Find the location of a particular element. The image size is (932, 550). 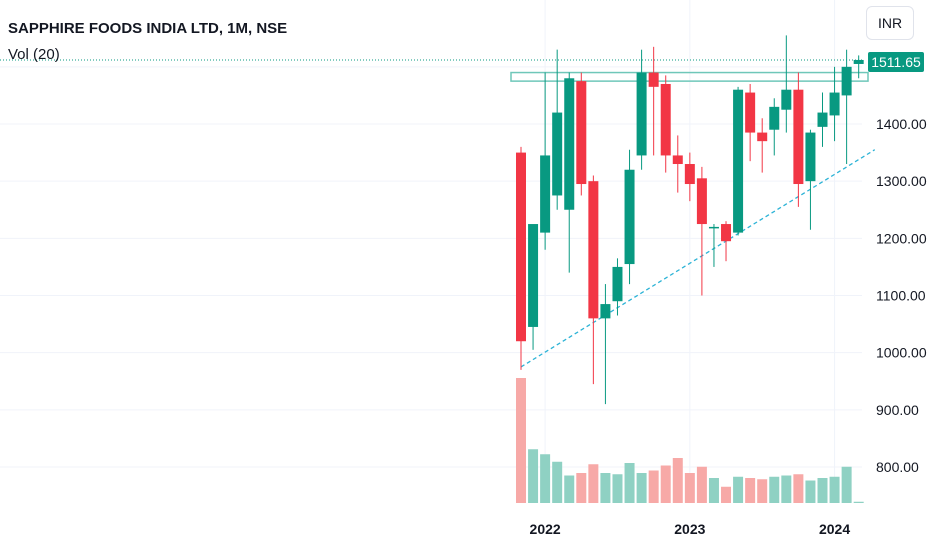

x-axis: 2022 2023 2024 is located at coordinates (690, 529).